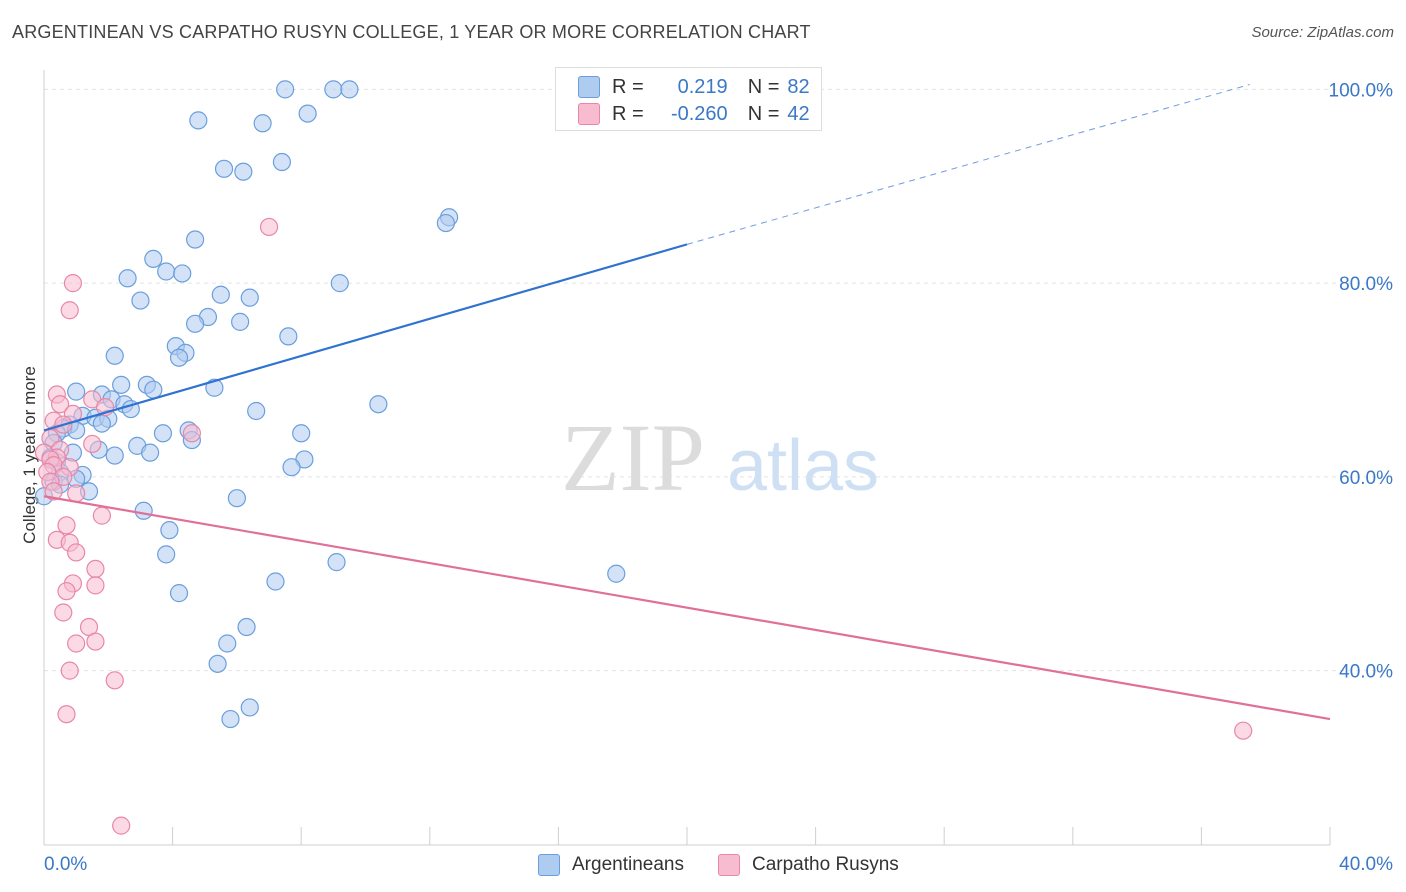 This screenshot has width=1406, height=892. Describe the element at coordinates (549, 865) in the screenshot. I see `bottom-legend-swatch-blue` at that location.